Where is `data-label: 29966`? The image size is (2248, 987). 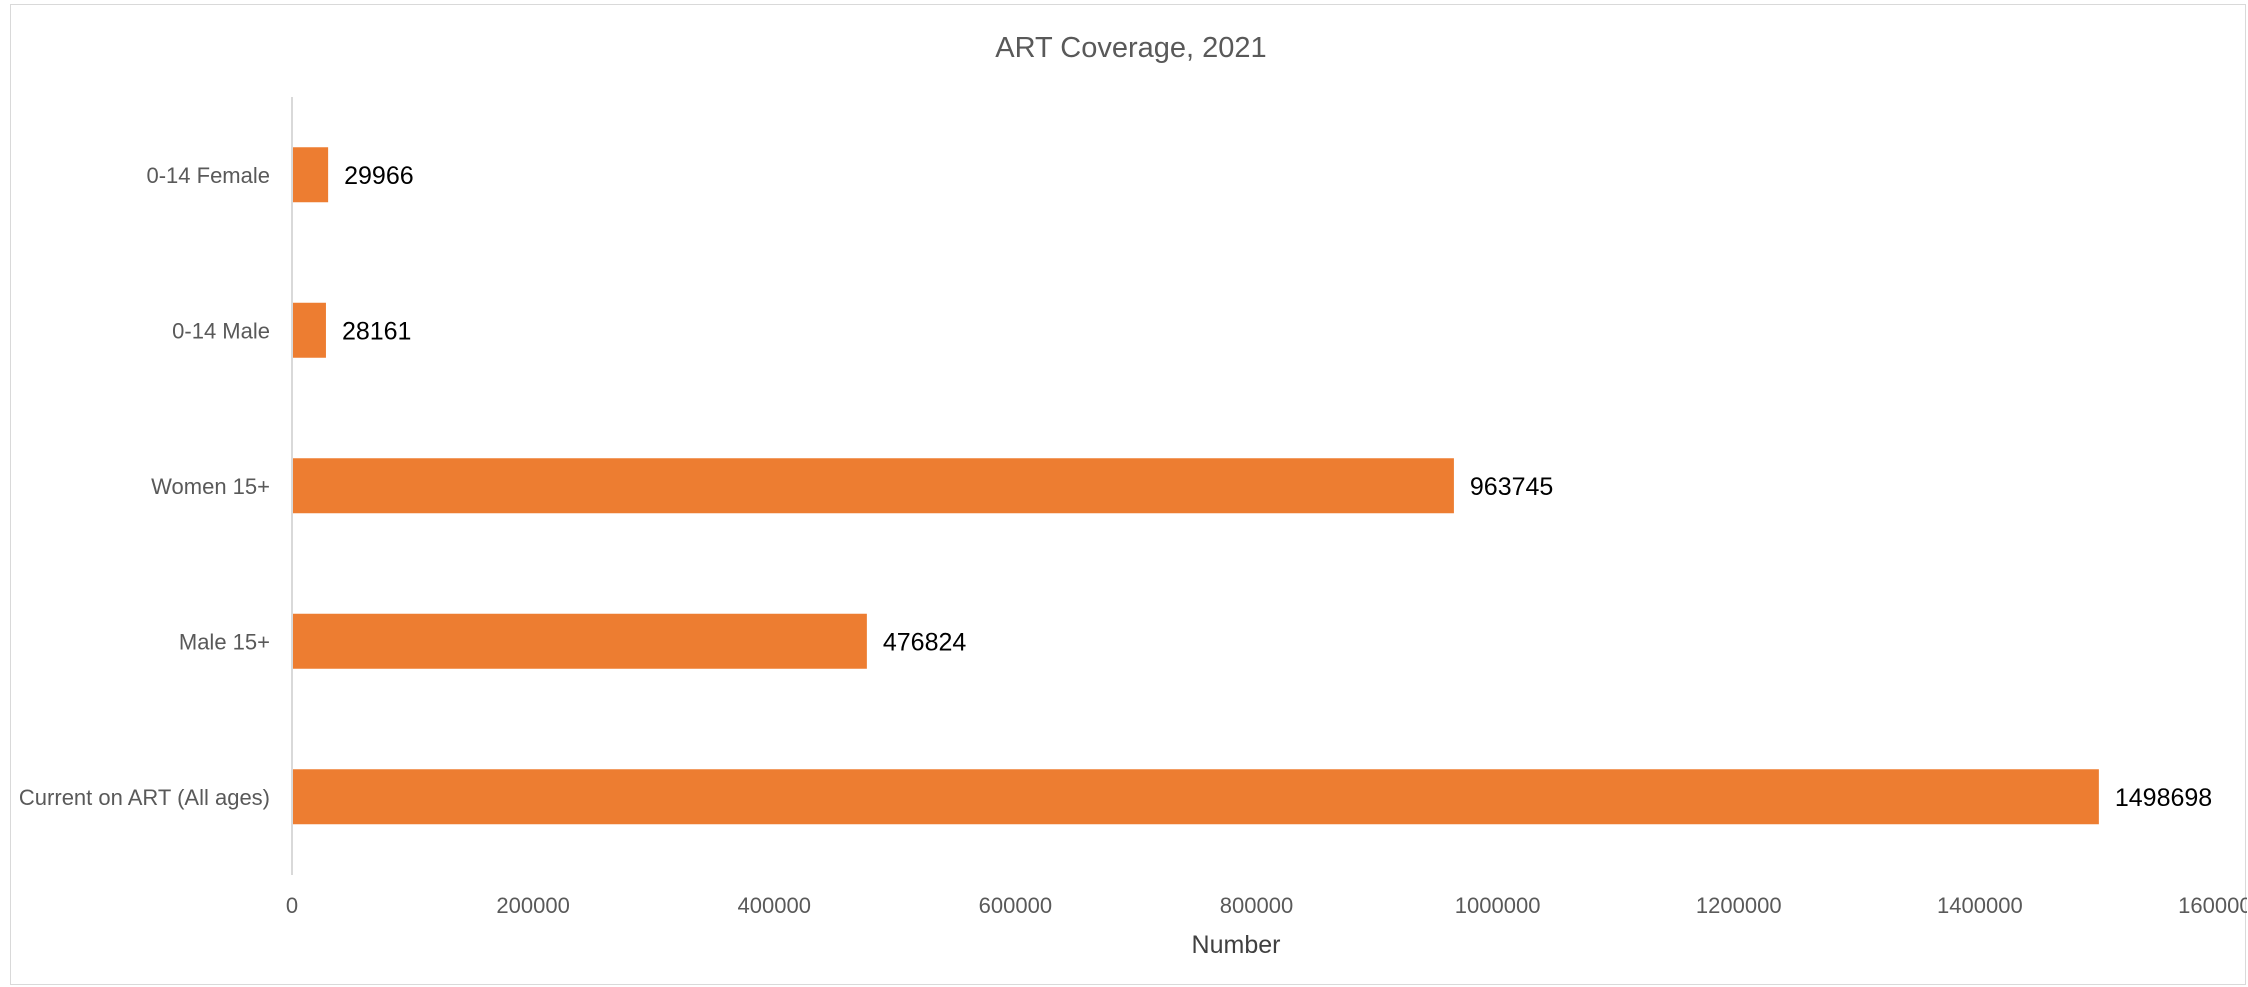 data-label: 29966 is located at coordinates (379, 176).